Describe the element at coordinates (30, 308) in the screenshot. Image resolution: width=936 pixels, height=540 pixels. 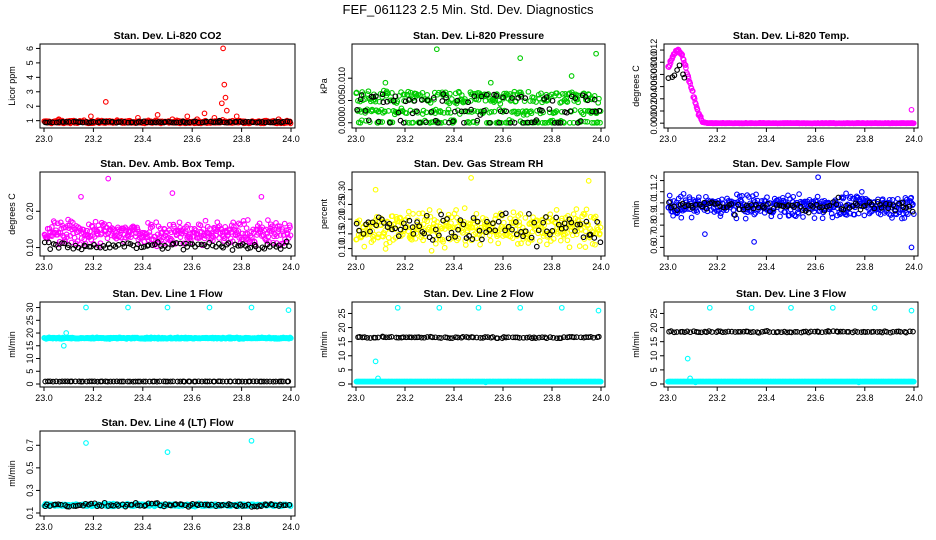
I see `y-tick-label: 30` at that location.